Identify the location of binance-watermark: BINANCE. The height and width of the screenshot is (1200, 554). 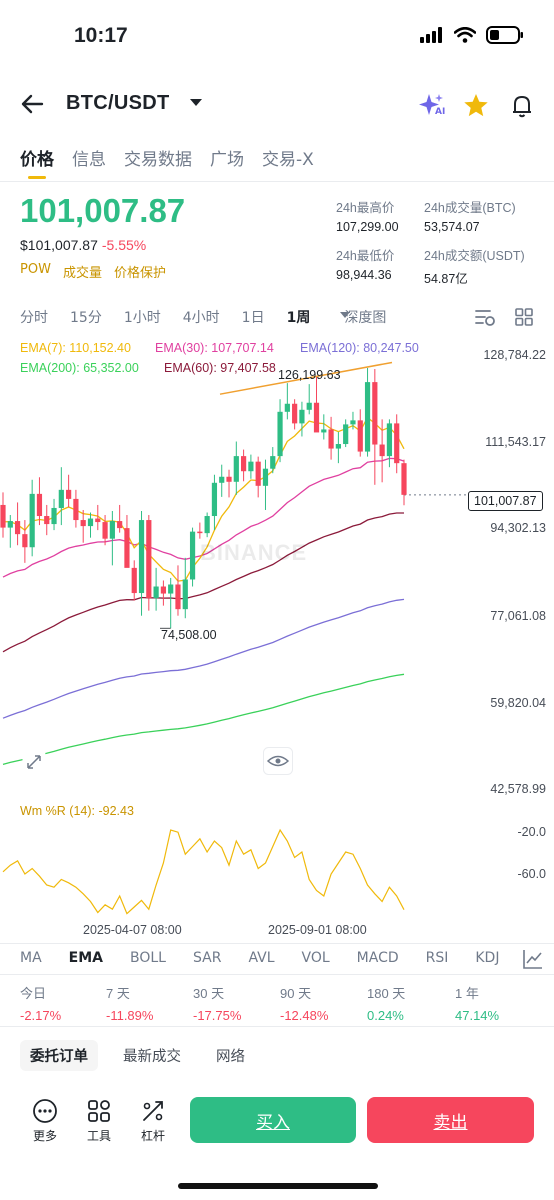
(254, 552).